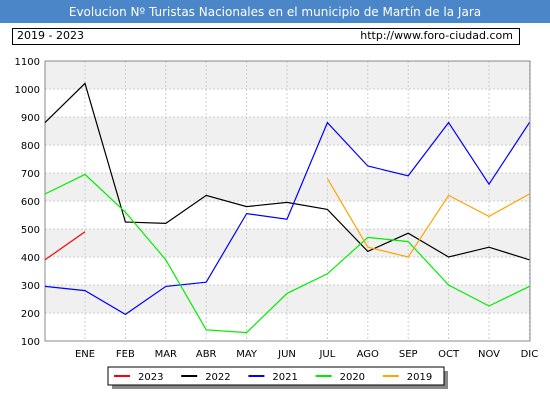  I want to click on y-tick-label: 300, so click(30, 286).